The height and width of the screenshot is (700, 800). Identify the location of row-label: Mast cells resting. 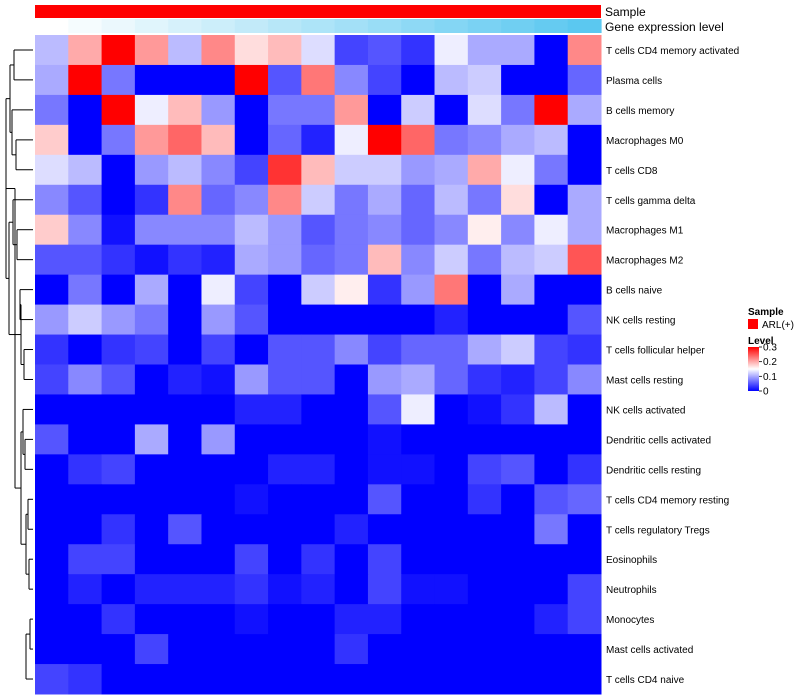
(644, 380).